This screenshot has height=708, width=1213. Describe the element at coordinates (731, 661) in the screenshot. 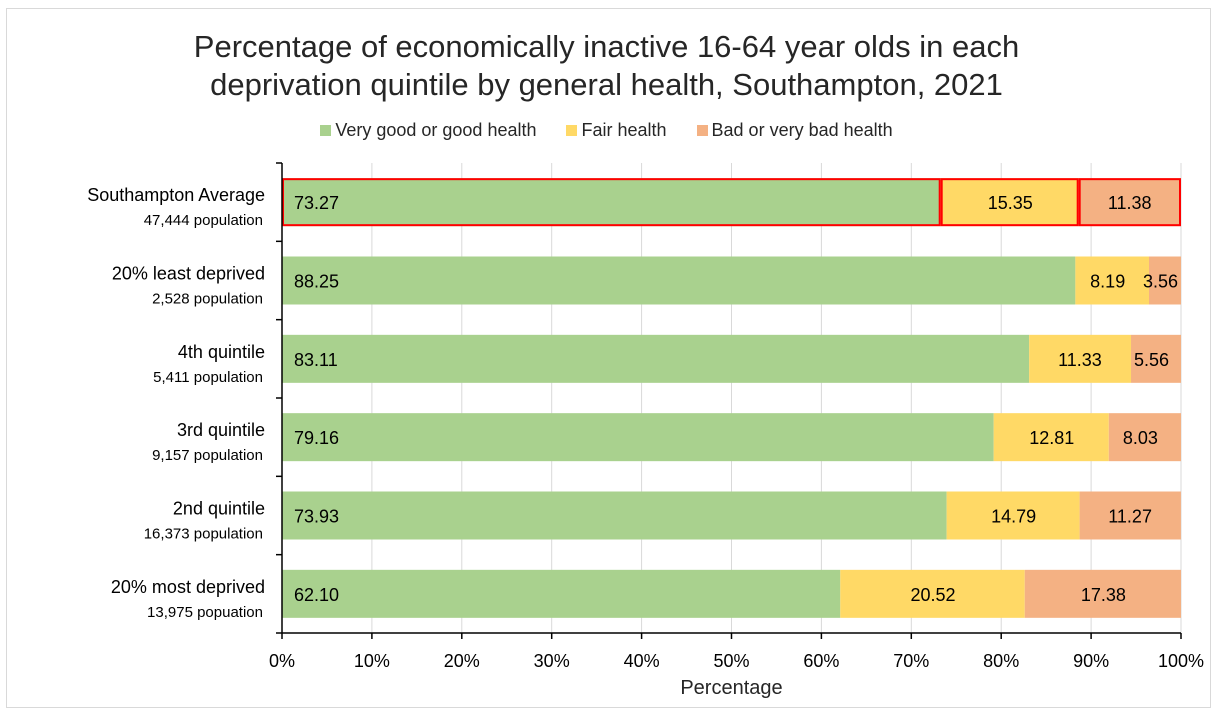

I see `x-tick-label: 50%` at that location.